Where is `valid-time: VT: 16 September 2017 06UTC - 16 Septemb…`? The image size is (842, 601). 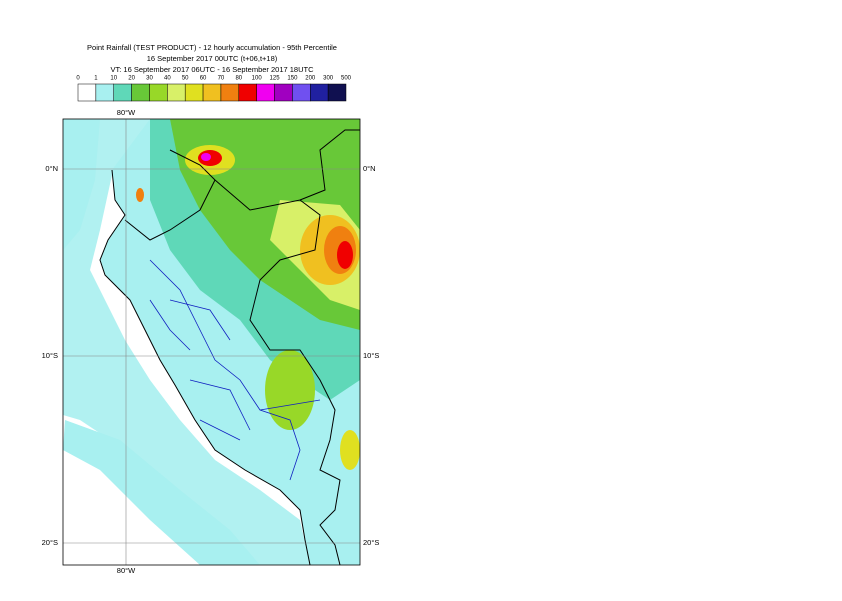 valid-time: VT: 16 September 2017 06UTC - 16 Septemb… is located at coordinates (212, 69).